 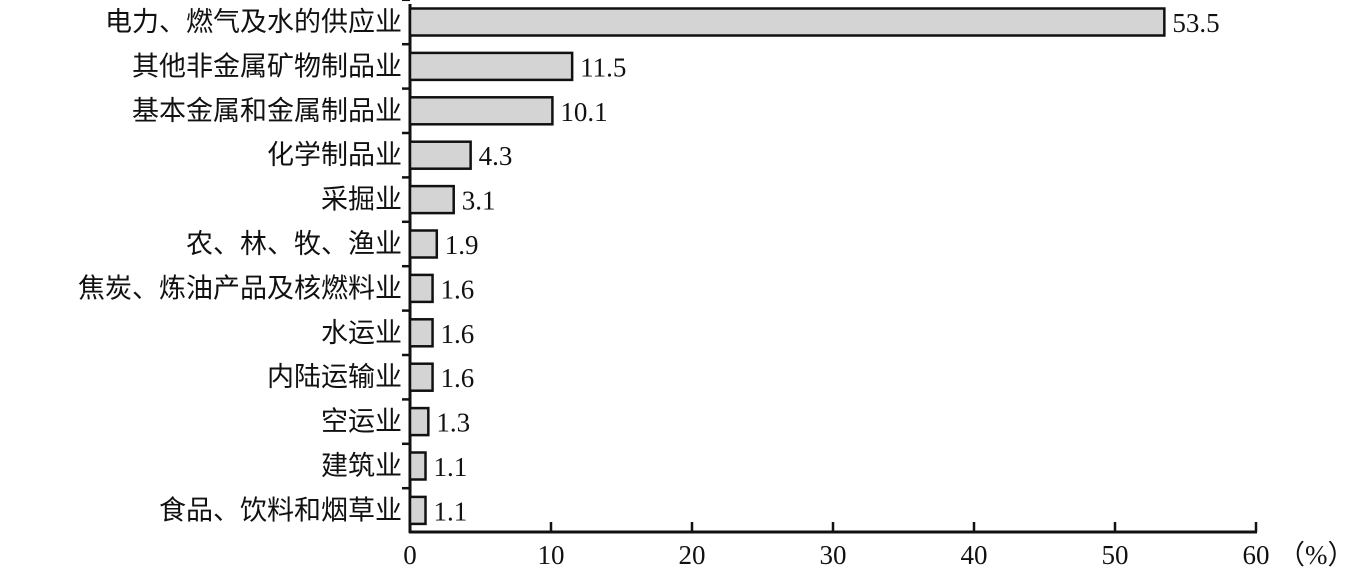 I want to click on x-tick-label: 20, so click(x=692, y=555).